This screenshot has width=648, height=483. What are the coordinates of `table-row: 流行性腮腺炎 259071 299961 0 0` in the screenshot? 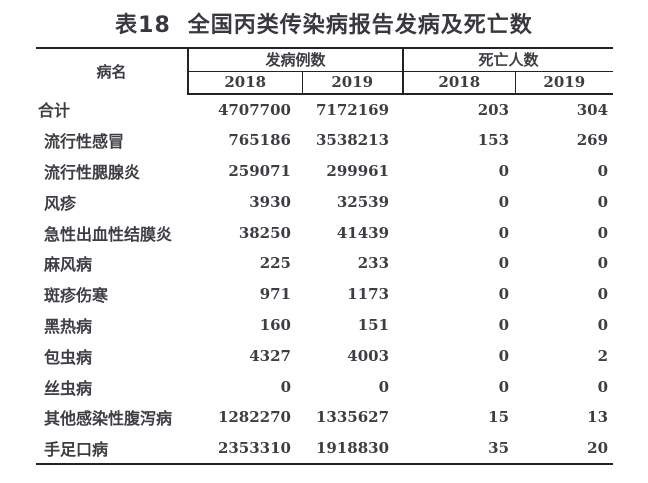 It's located at (324, 171).